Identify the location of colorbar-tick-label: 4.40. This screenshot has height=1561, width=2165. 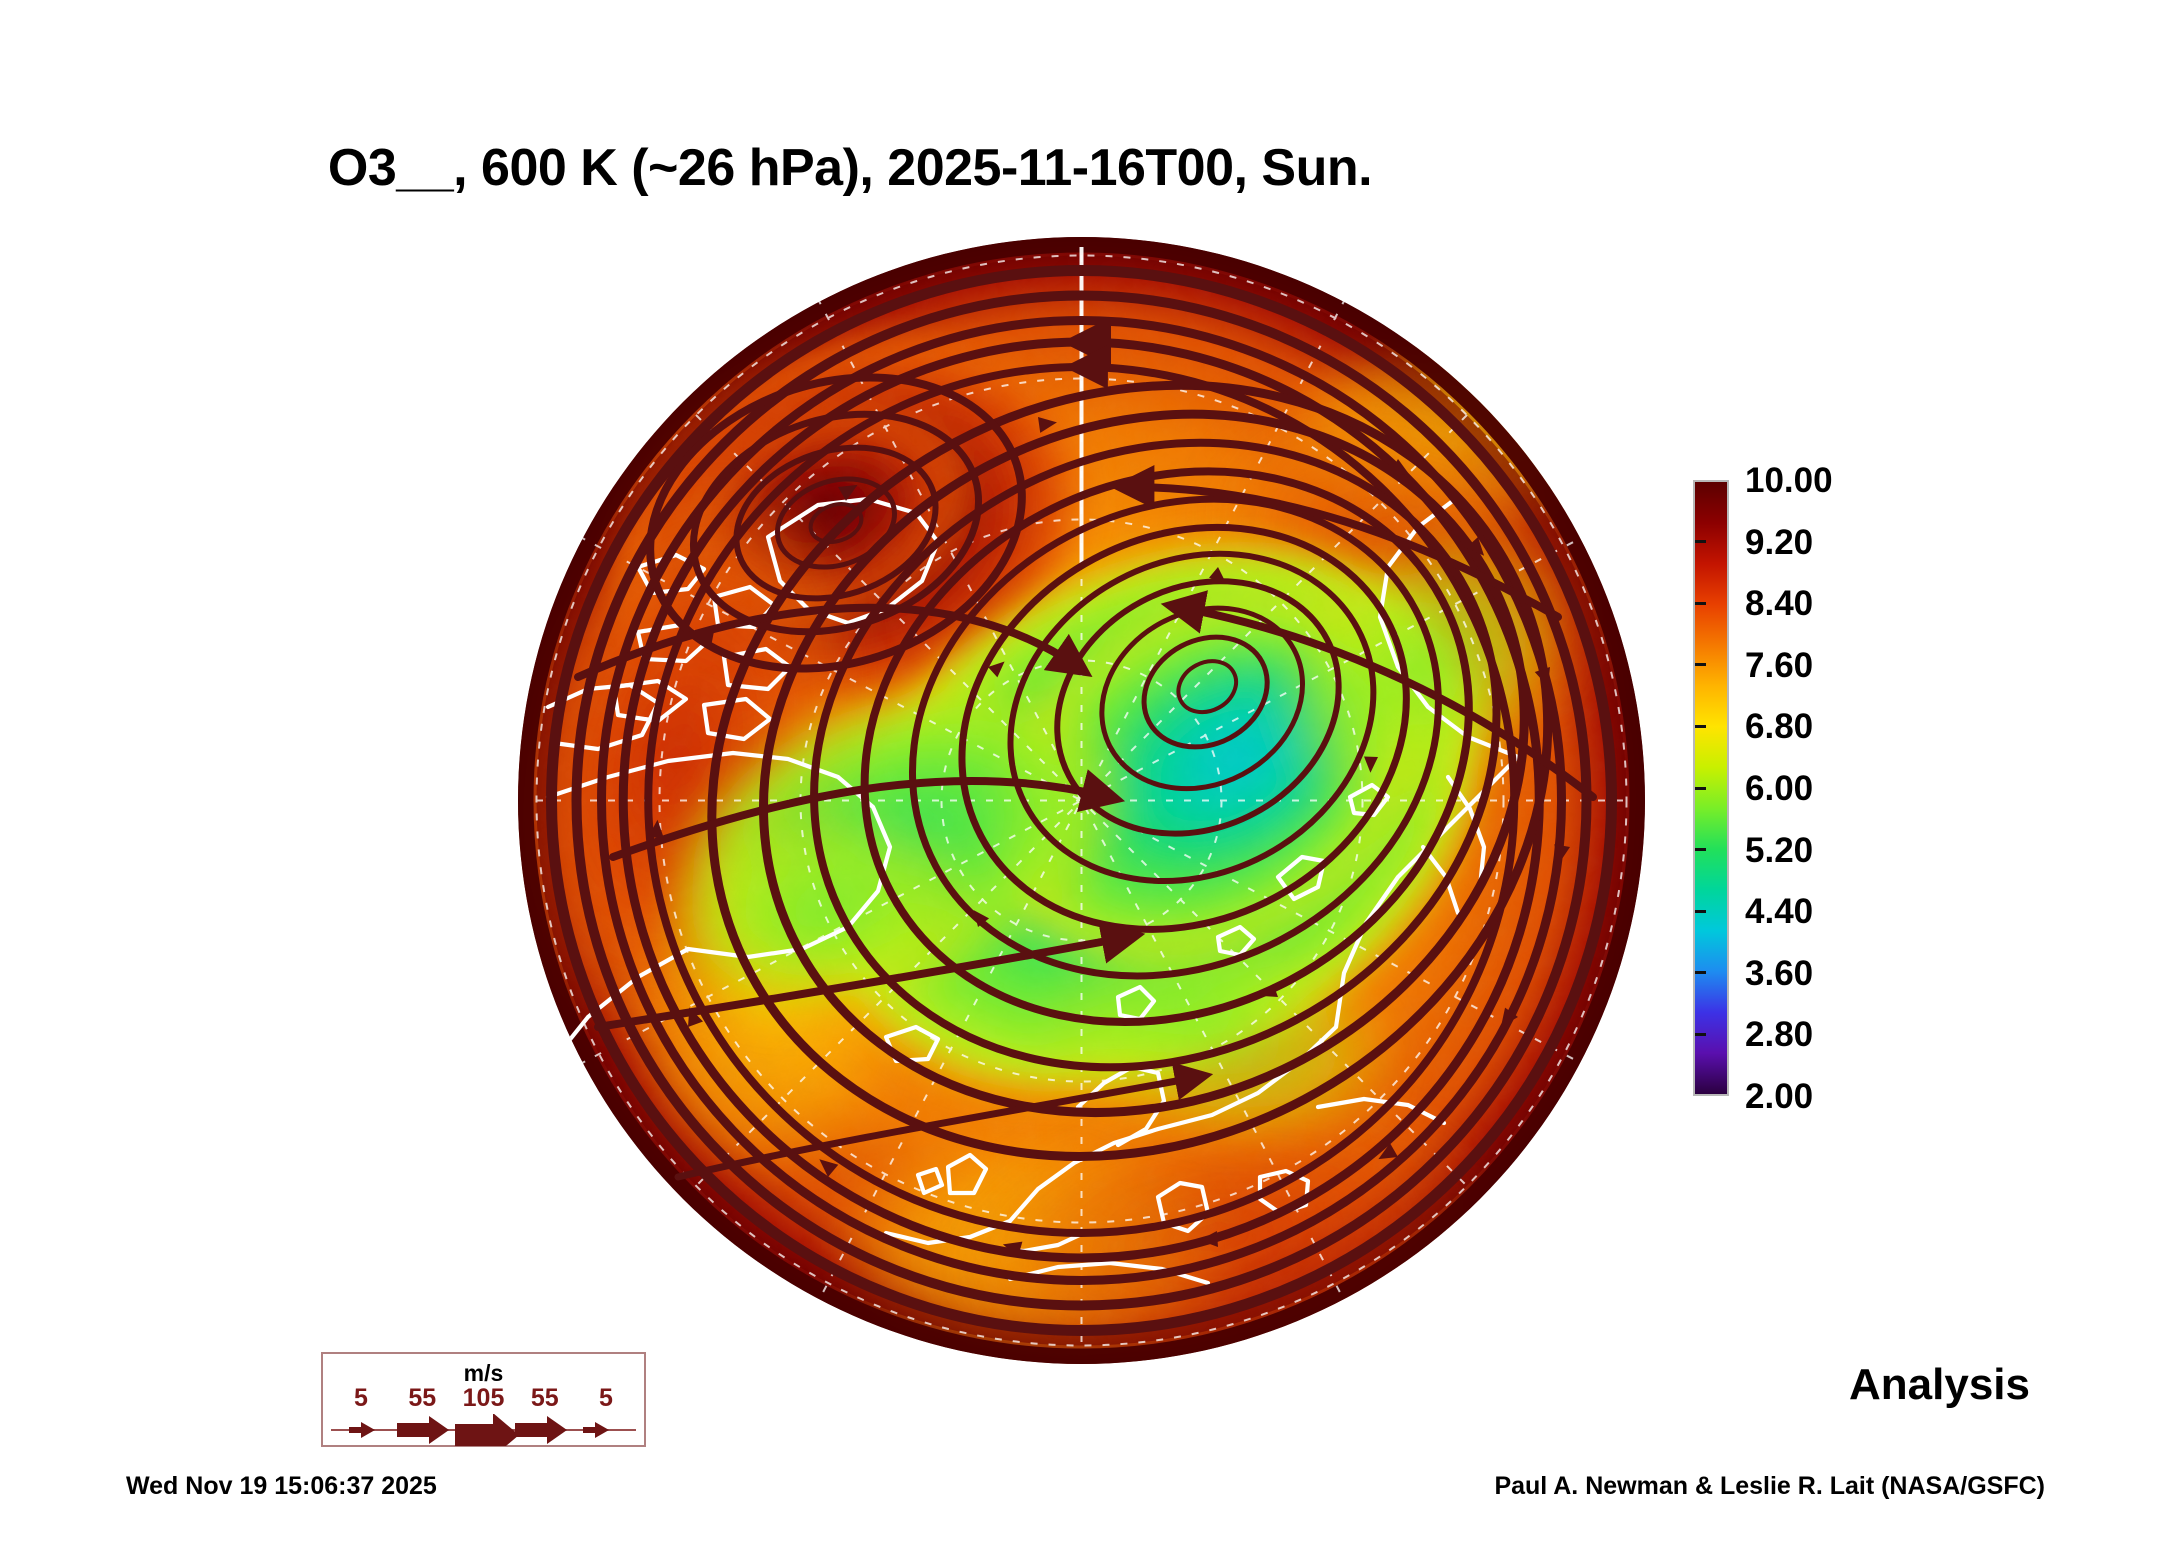
(1779, 912).